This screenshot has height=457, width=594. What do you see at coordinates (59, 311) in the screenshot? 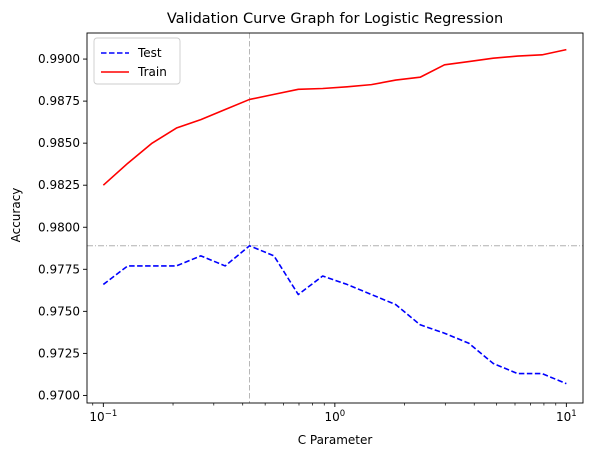
I see `y-tick-label: 0.9750` at bounding box center [59, 311].